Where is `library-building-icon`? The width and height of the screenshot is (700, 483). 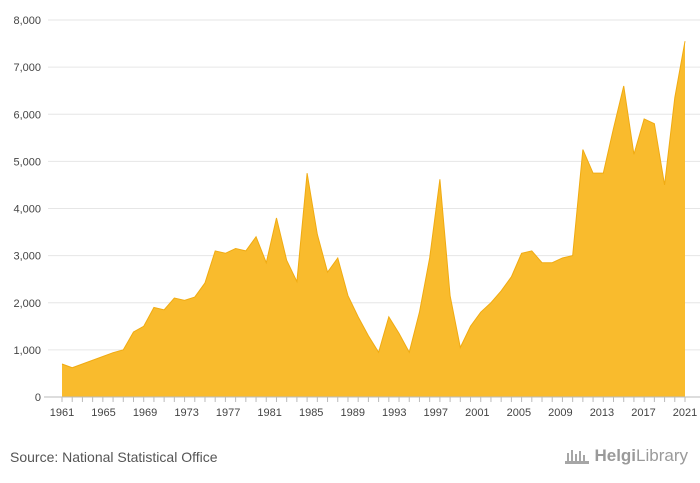
library-building-icon is located at coordinates (577, 457).